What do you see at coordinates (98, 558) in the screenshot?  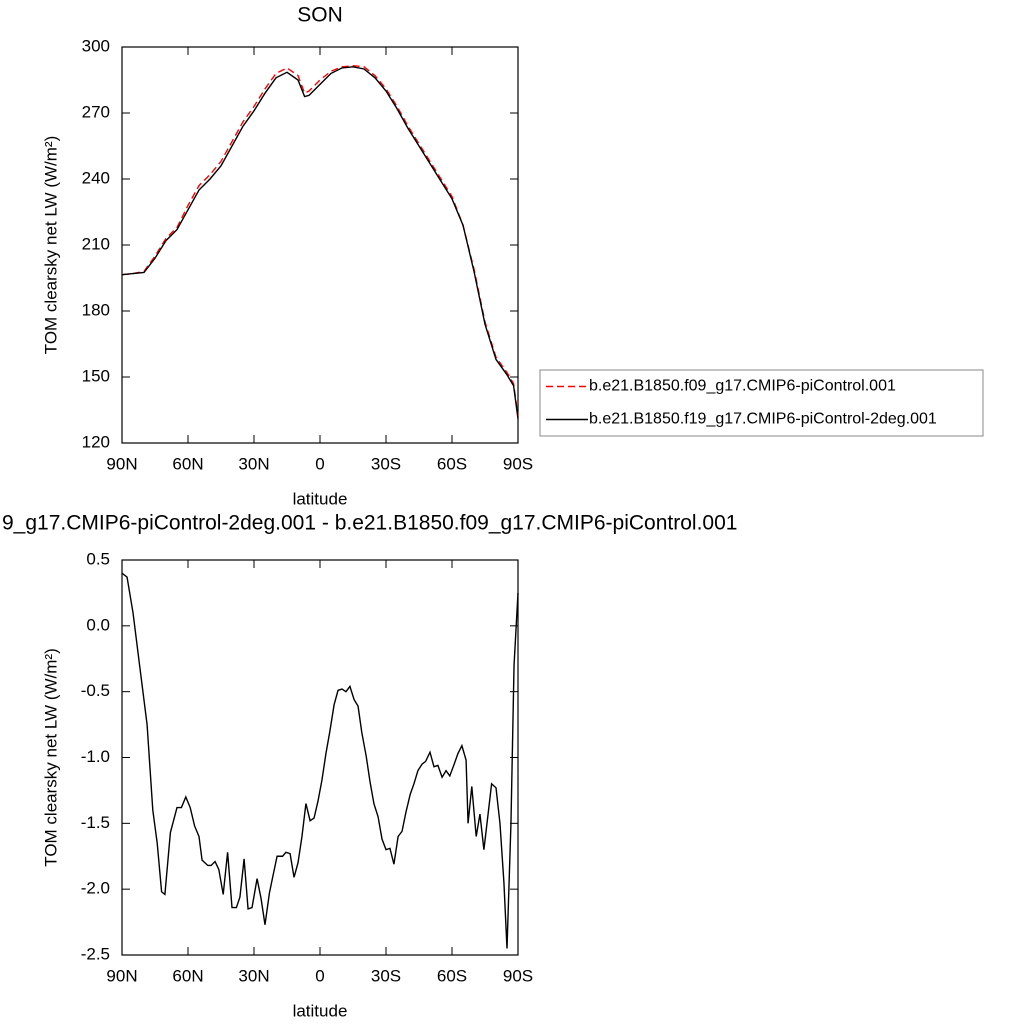 I see `y-tick-label: 0.5` at bounding box center [98, 558].